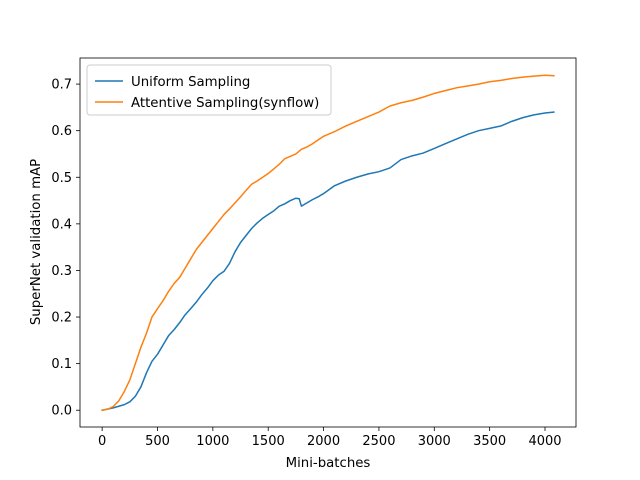 The height and width of the screenshot is (480, 640). I want to click on y-axis-label: SuperNet validation mAP, so click(36, 242).